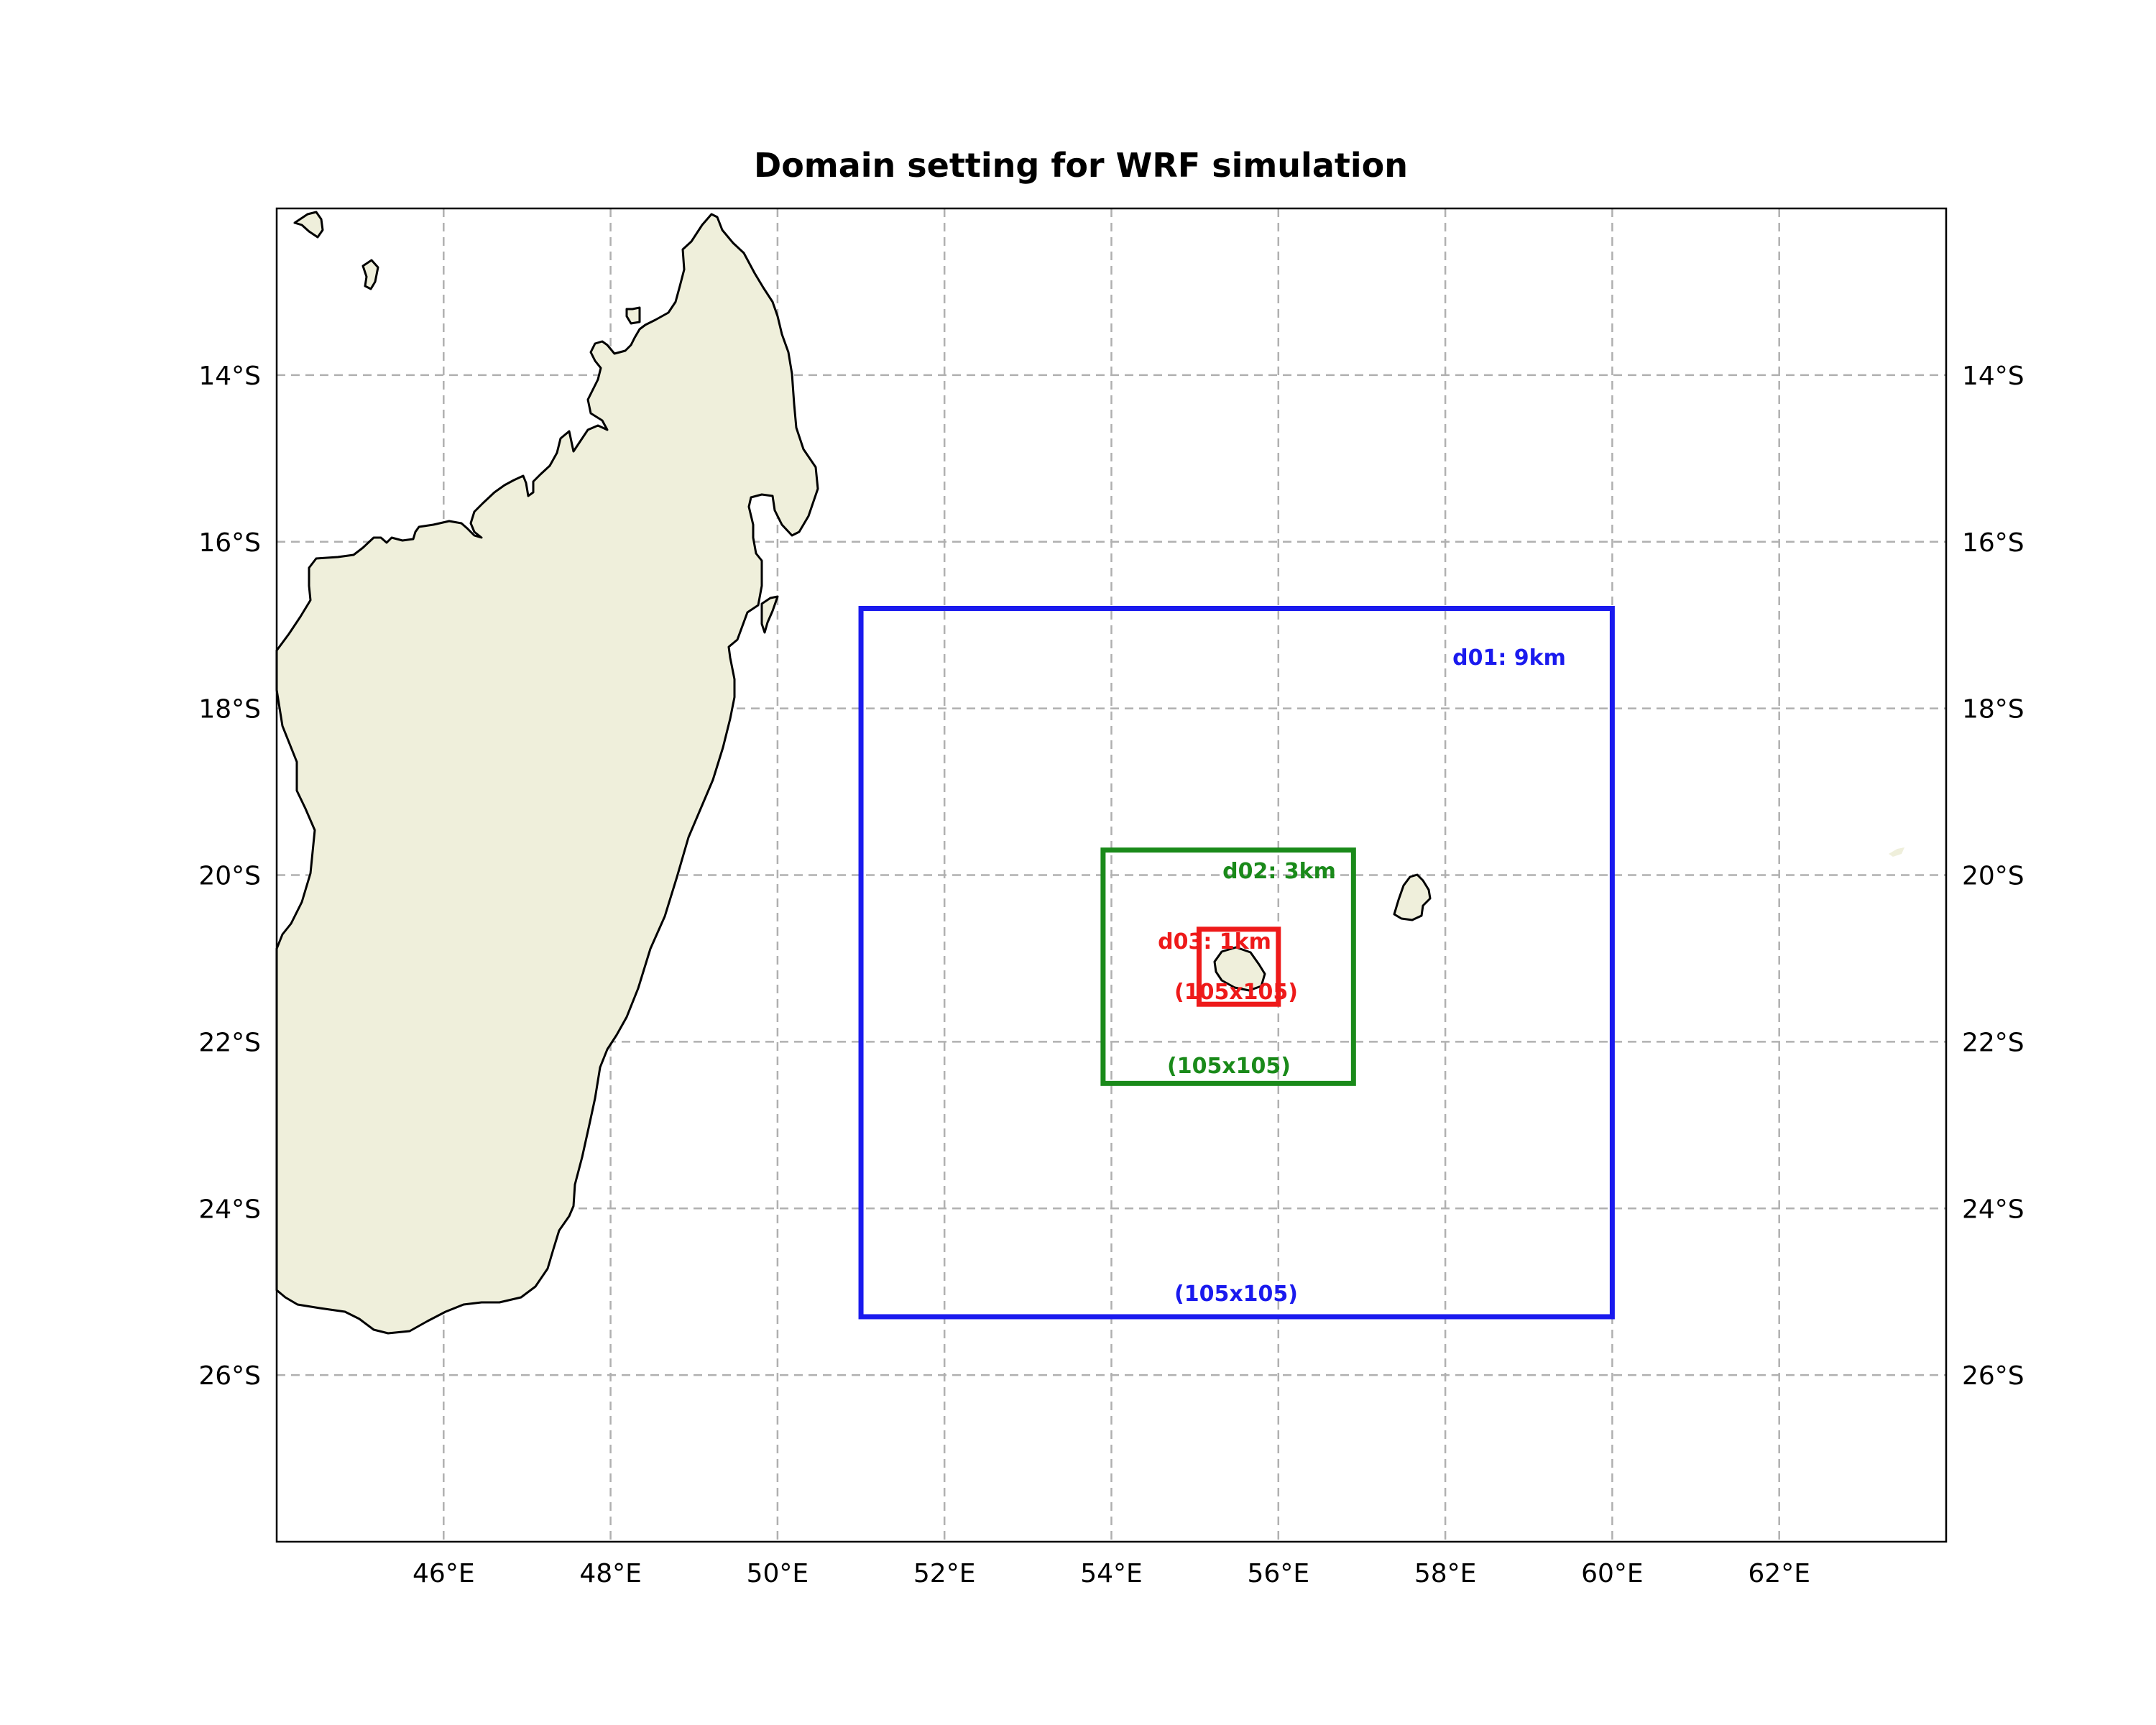  Describe the element at coordinates (308, 225) in the screenshot. I see `nosy-mitsio-islet` at that location.